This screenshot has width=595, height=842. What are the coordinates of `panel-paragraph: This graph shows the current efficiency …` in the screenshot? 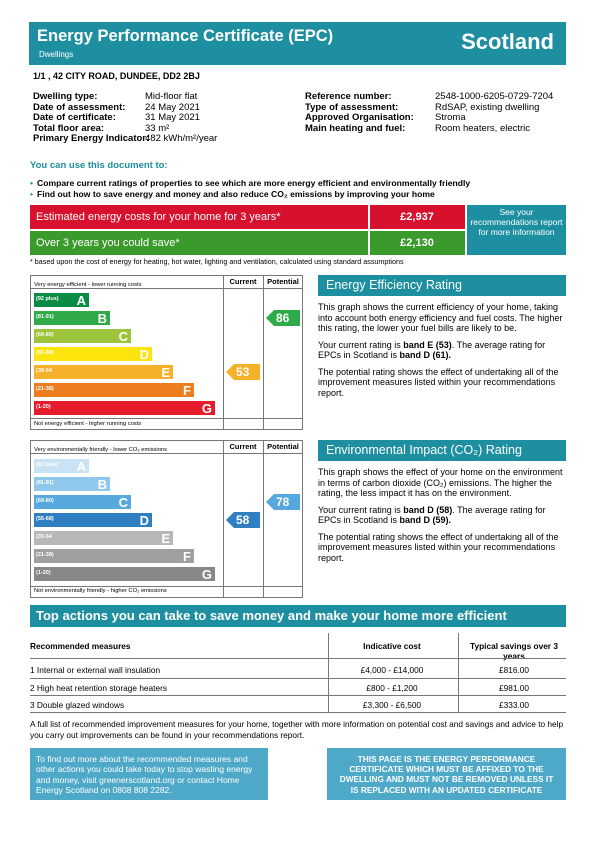 It's located at (440, 317).